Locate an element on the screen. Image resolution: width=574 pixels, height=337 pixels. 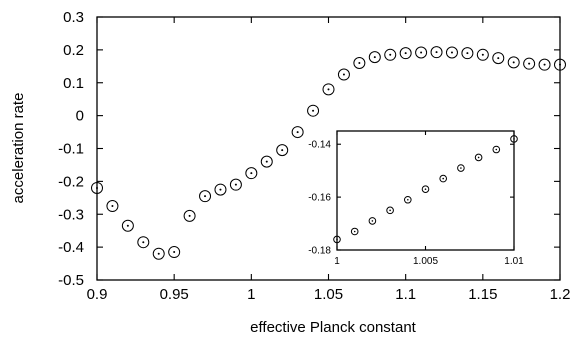
inset-y-tick-label: -0.16 is located at coordinates (319, 198).